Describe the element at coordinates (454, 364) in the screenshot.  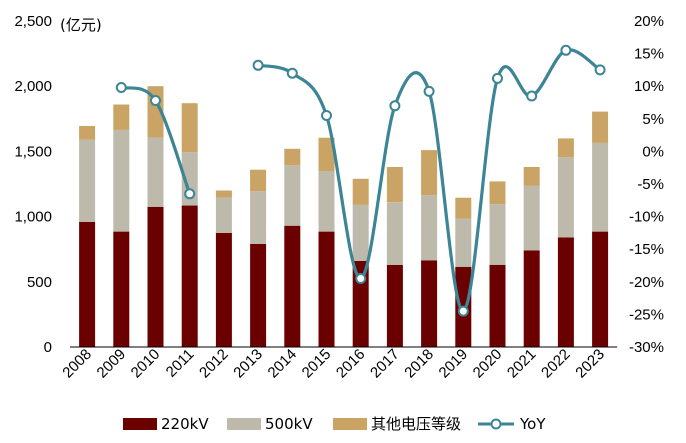
I see `x-axis-tick-label: 2019` at that location.